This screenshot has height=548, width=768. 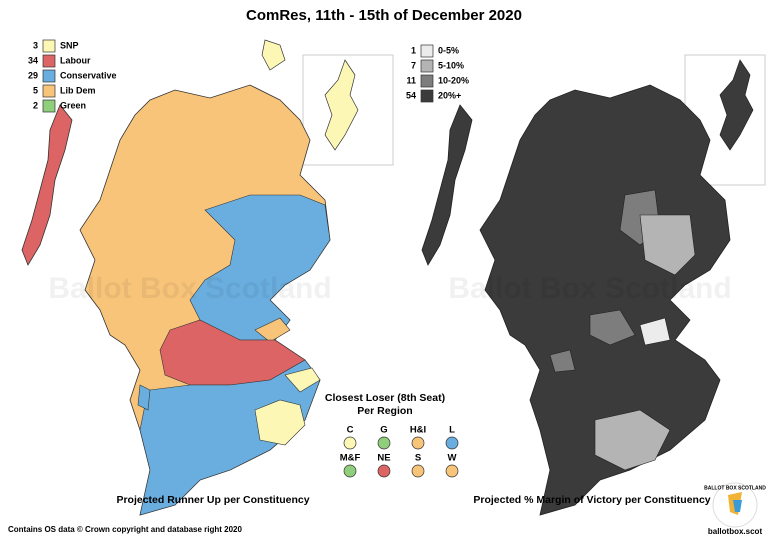 What do you see at coordinates (452, 430) in the screenshot?
I see `region-label: L` at bounding box center [452, 430].